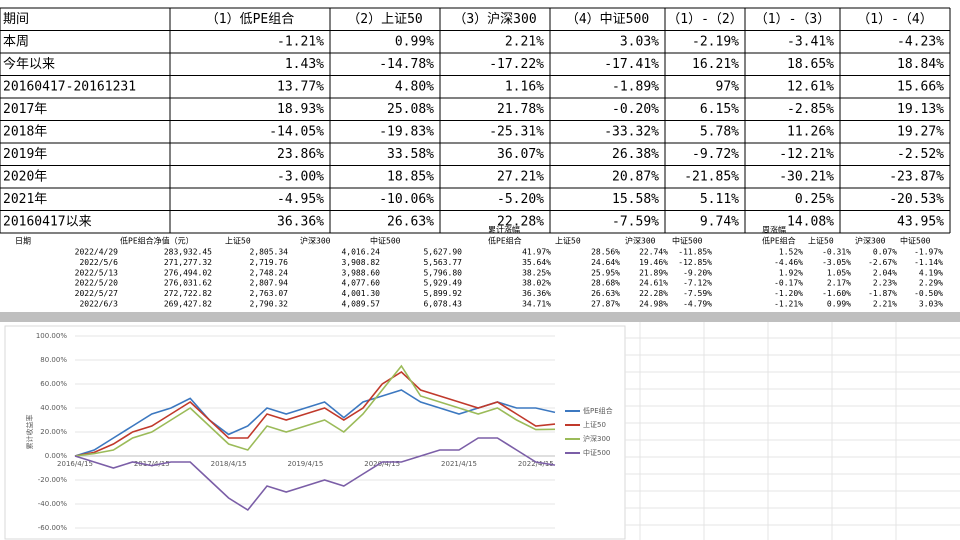  I want to click on sheet-cell: 1.92%, so click(791, 272).